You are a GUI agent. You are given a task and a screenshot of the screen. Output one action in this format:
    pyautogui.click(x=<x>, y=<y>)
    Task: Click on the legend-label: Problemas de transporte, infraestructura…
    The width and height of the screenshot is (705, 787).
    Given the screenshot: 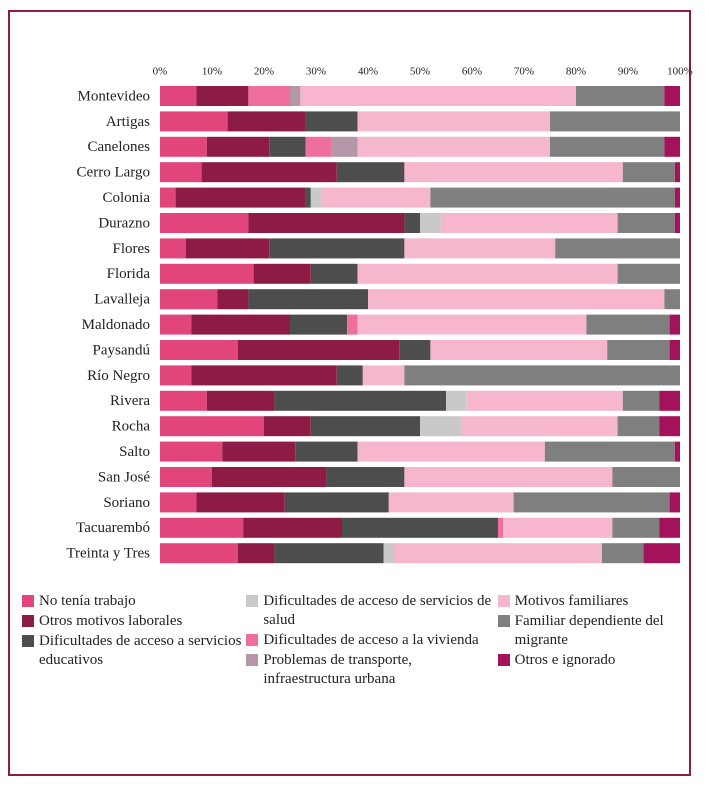 What is the action you would take?
    pyautogui.click(x=338, y=669)
    